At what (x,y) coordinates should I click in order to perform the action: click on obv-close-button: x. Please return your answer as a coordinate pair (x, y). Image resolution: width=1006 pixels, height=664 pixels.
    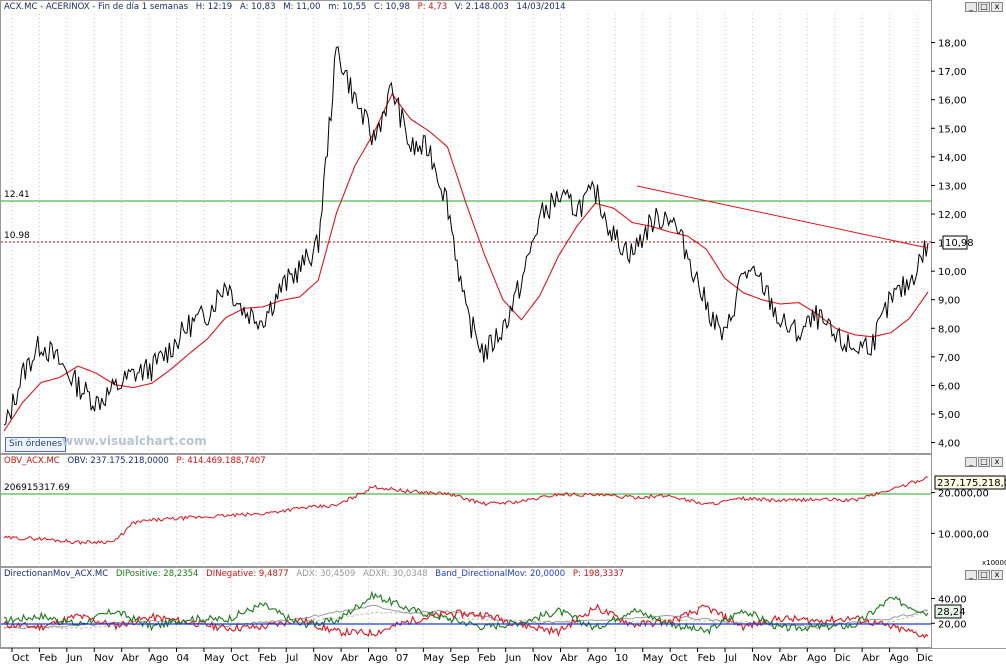
    Looking at the image, I should click on (997, 462).